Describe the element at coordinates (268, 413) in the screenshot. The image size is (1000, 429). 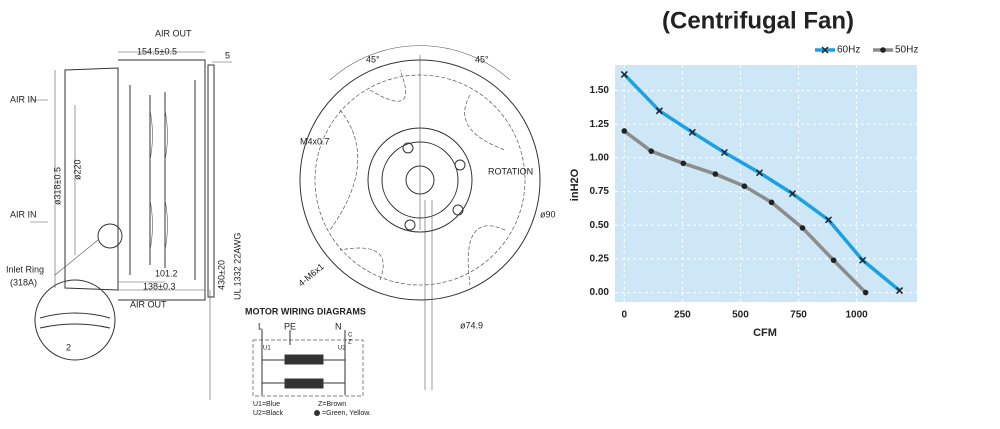
I see `label: U2=Black` at that location.